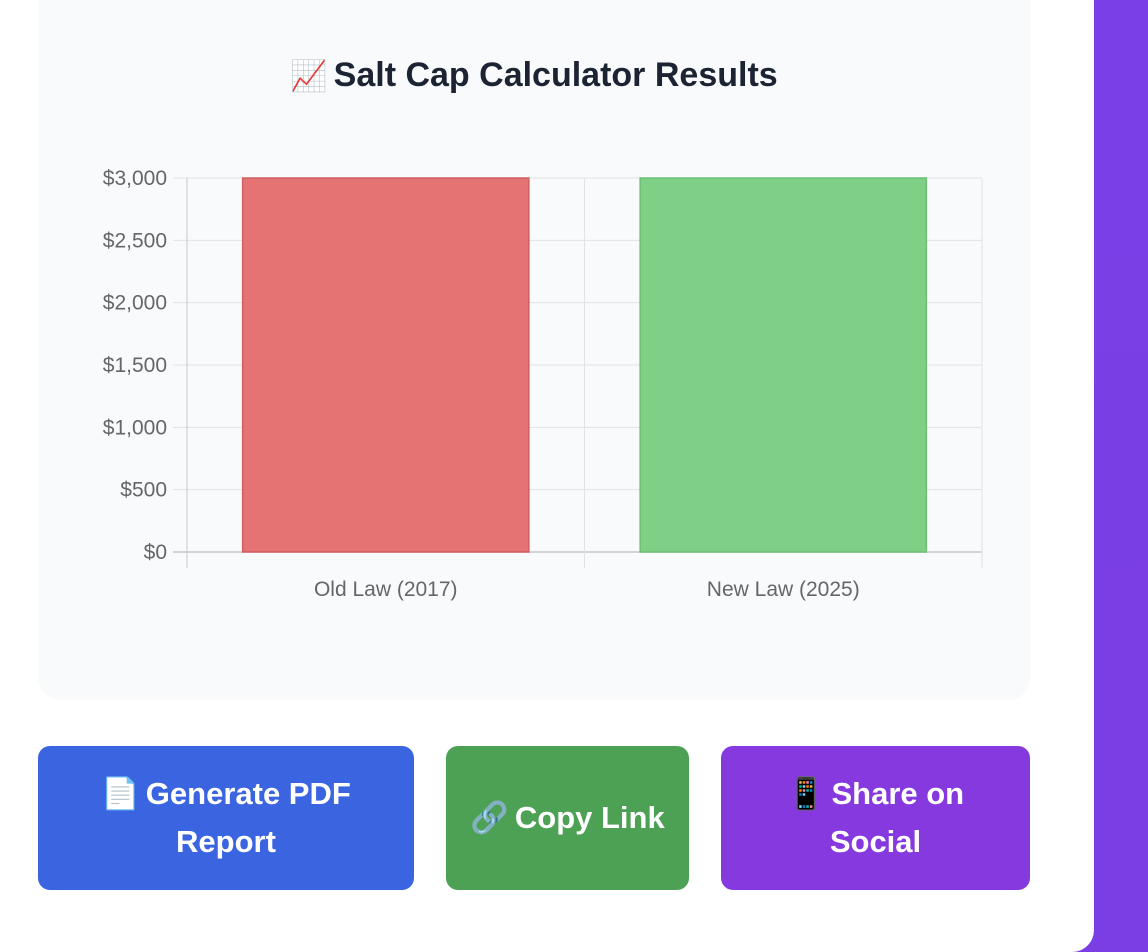  I want to click on share-social-button: 📱 Share on Social, so click(875, 818).